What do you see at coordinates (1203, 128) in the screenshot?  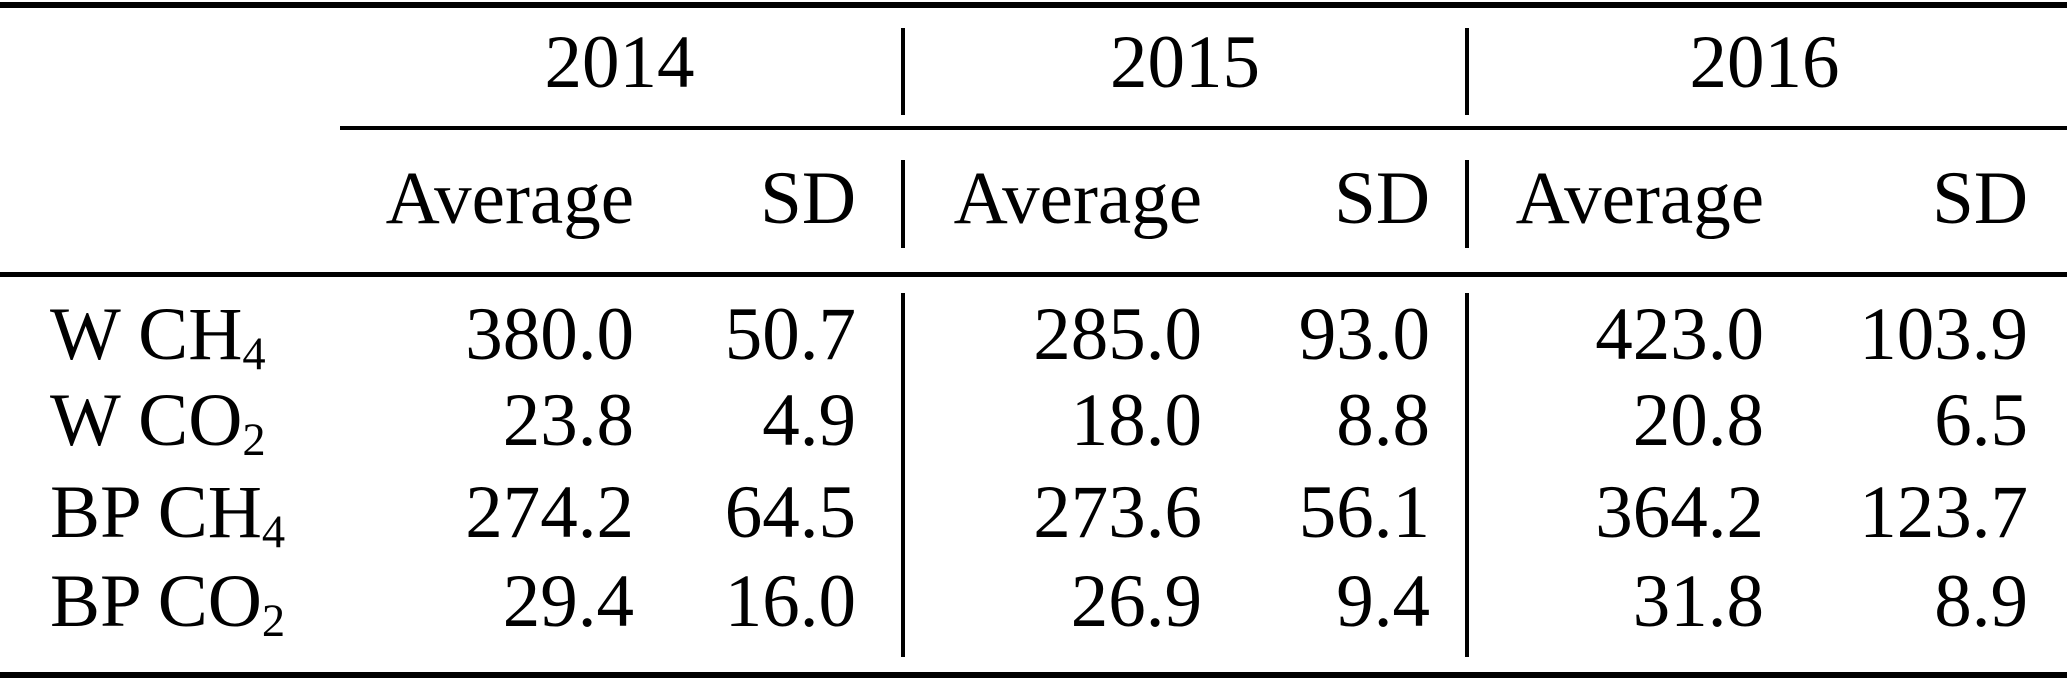 I see `year-cmidrule` at bounding box center [1203, 128].